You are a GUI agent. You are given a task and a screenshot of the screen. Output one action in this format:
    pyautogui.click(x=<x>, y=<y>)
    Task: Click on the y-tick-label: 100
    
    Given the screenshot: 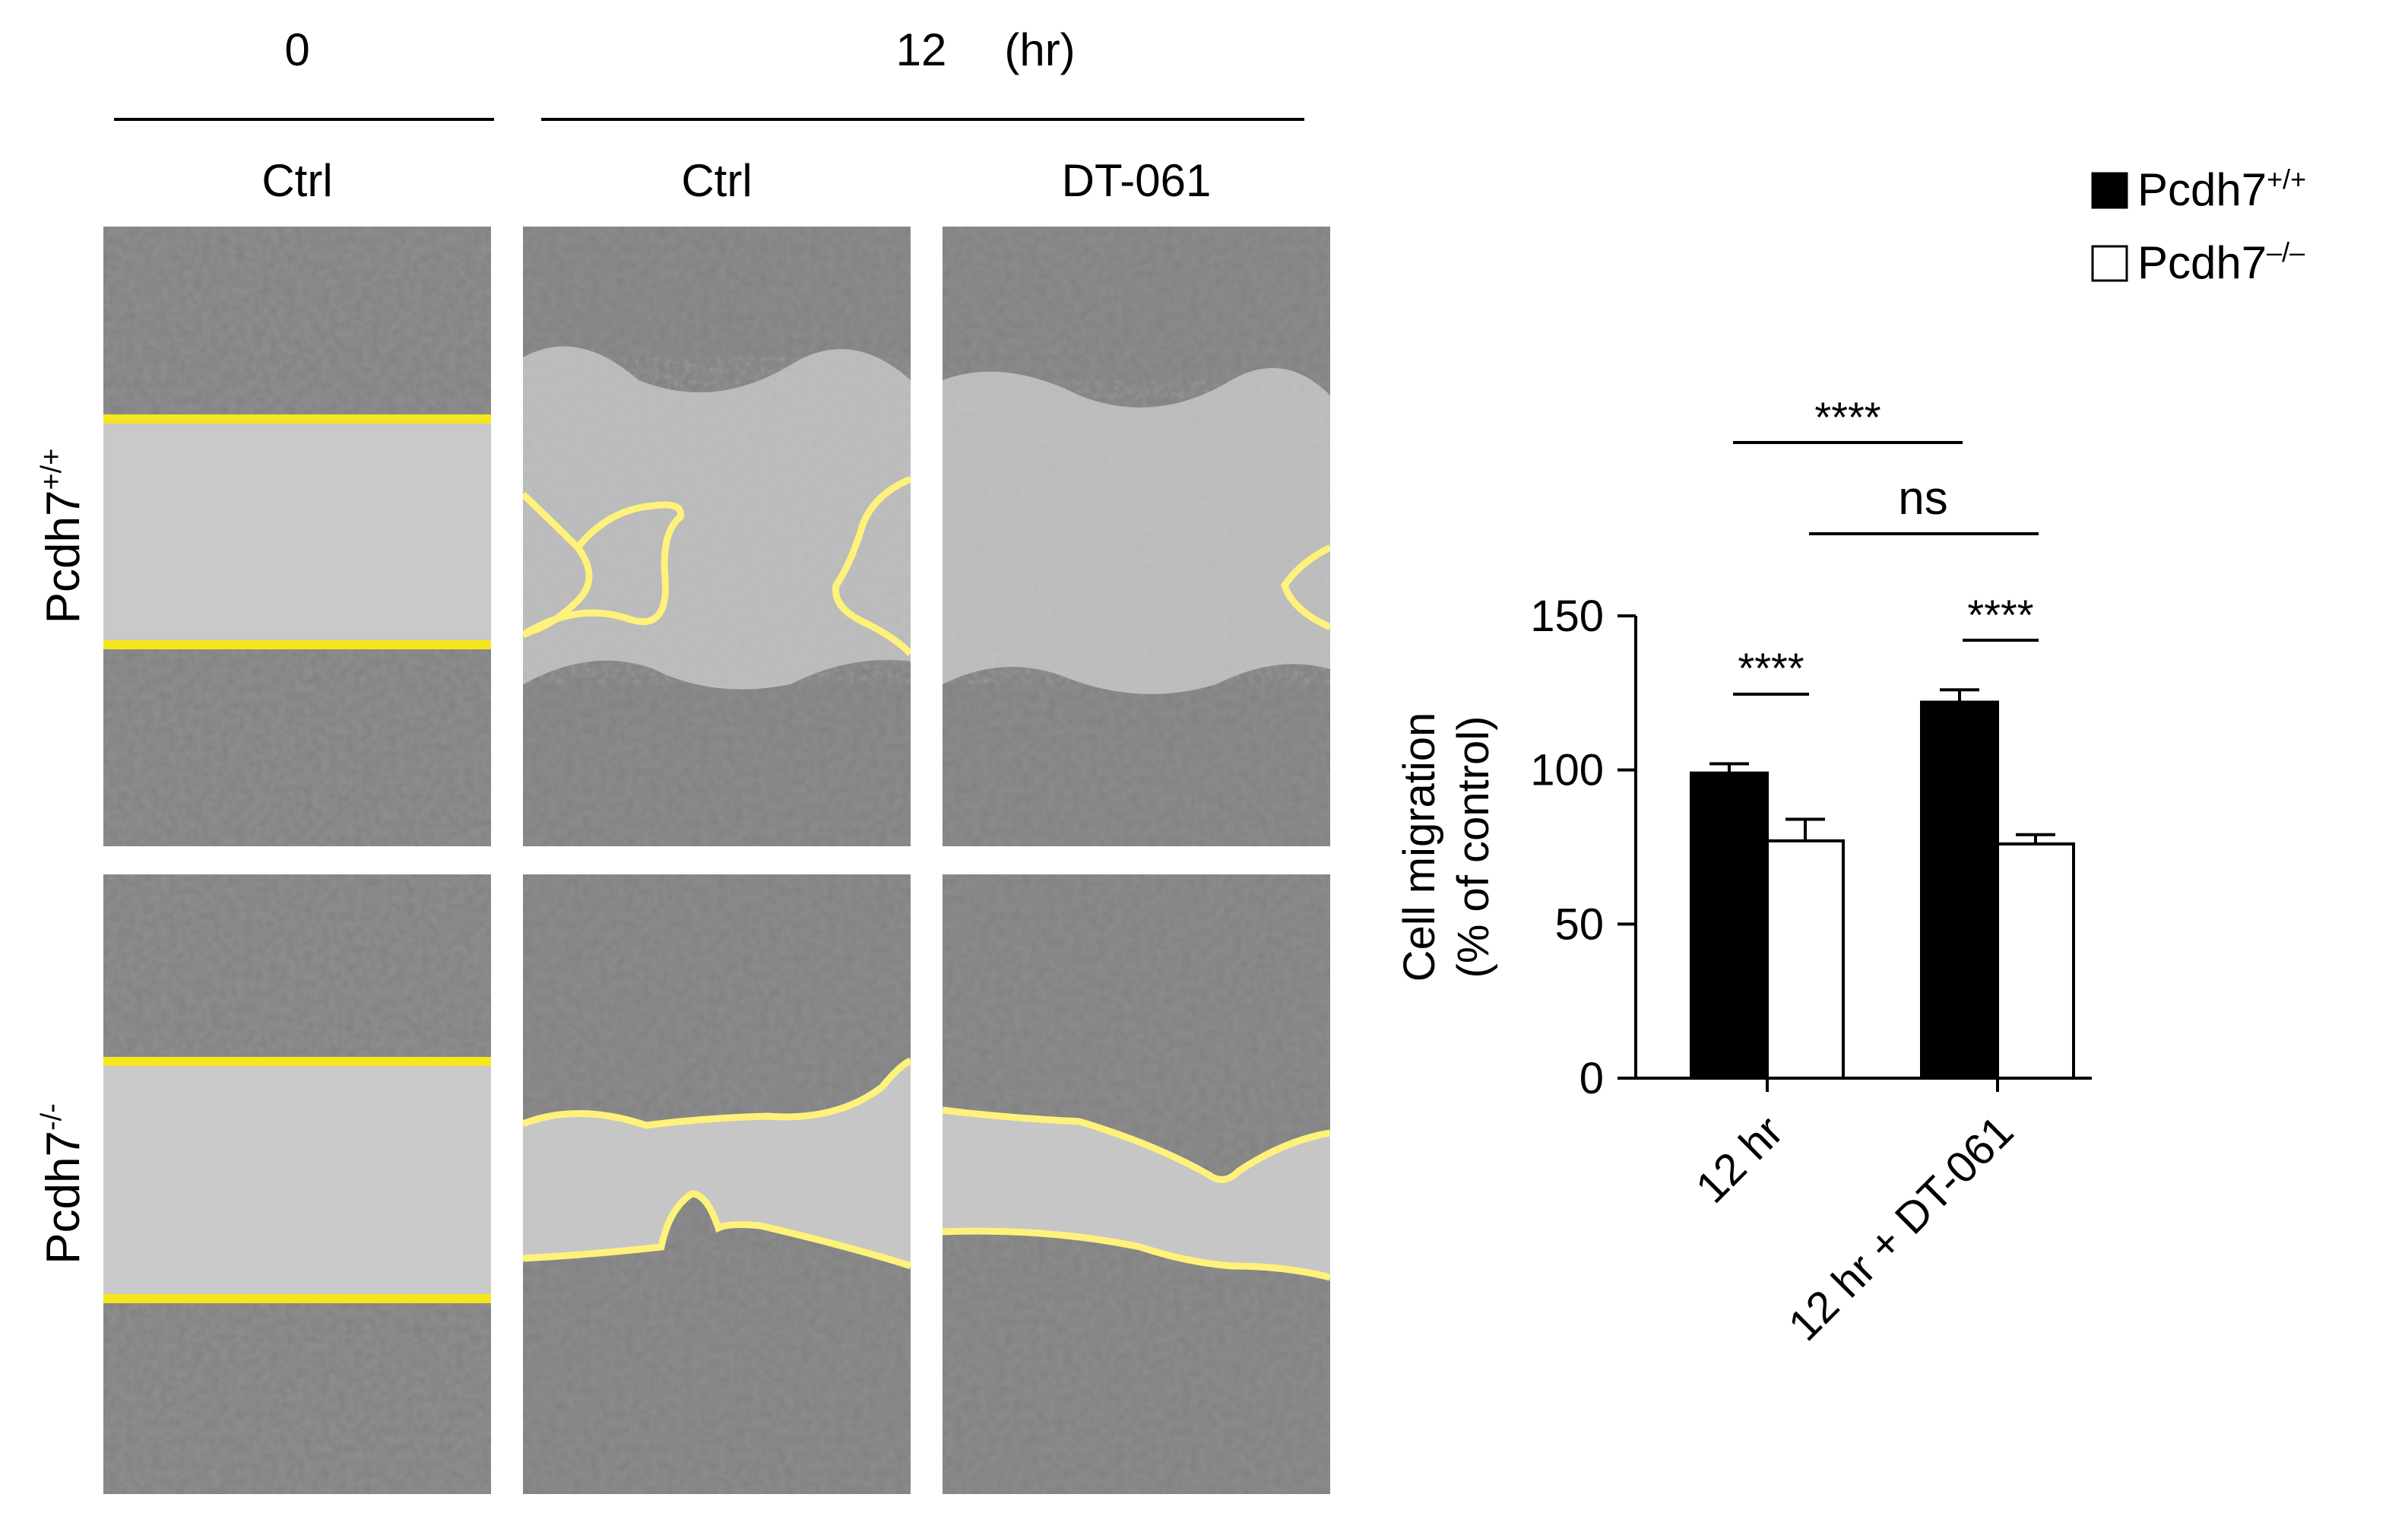 What is the action you would take?
    pyautogui.click(x=1567, y=770)
    